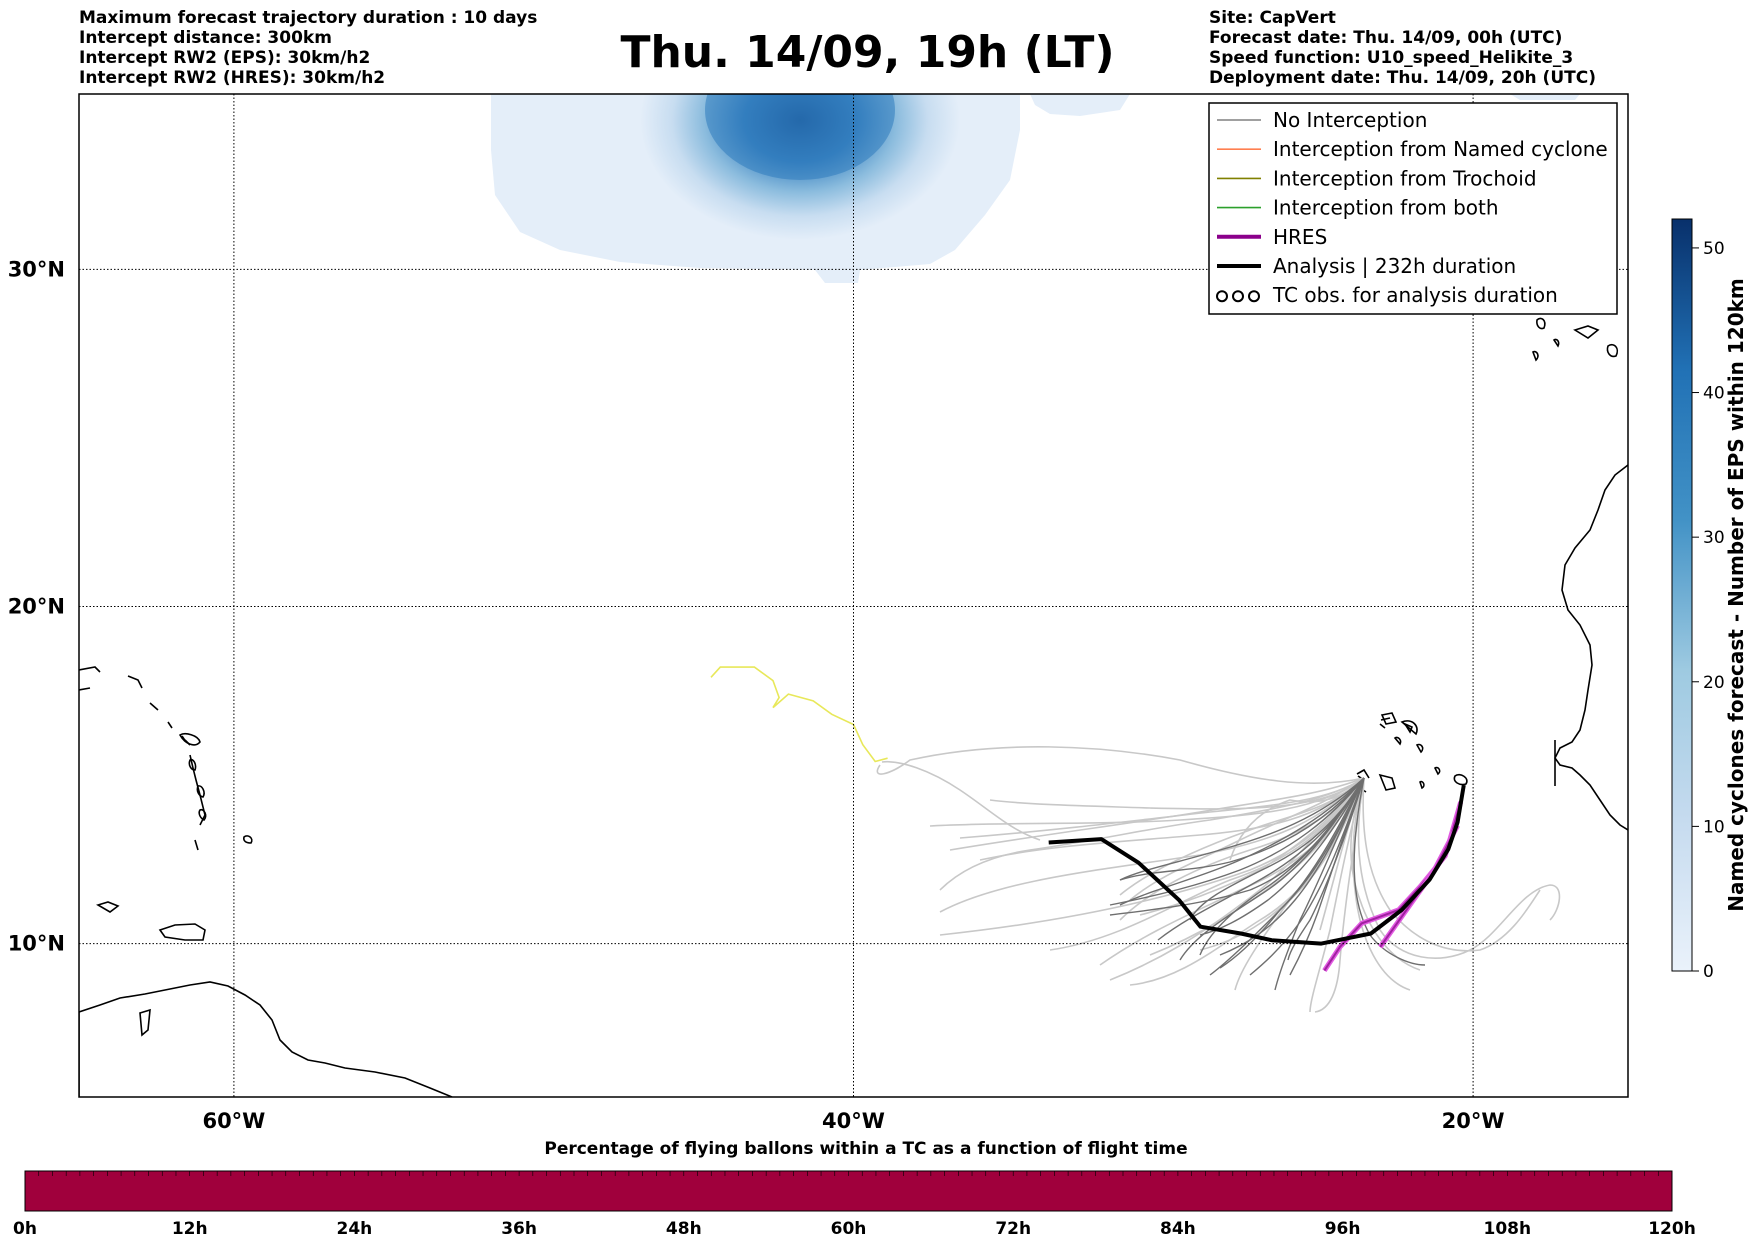 This screenshot has width=1752, height=1241. I want to click on header-line: Forecast date: Thu. 14/09, 00h (UTC), so click(1386, 38).